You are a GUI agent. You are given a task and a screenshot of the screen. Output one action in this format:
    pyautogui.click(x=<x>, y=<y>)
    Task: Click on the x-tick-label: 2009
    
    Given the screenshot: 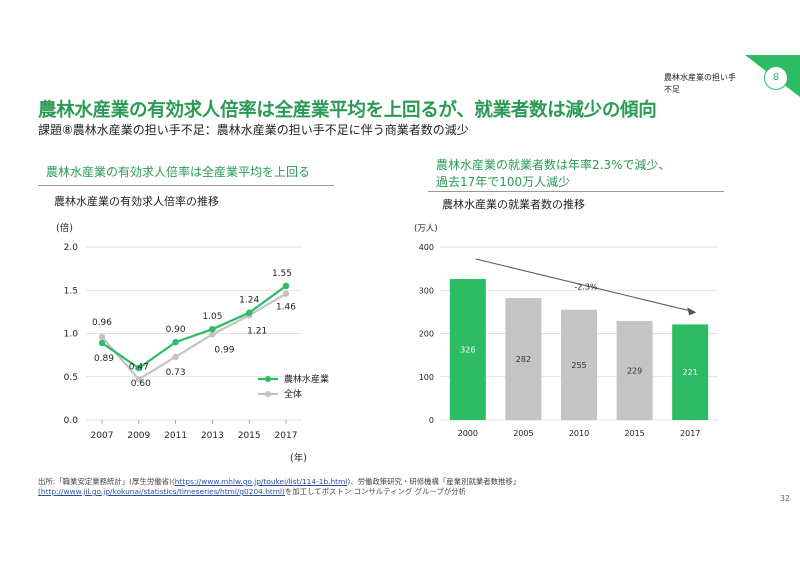 What is the action you would take?
    pyautogui.click(x=138, y=436)
    